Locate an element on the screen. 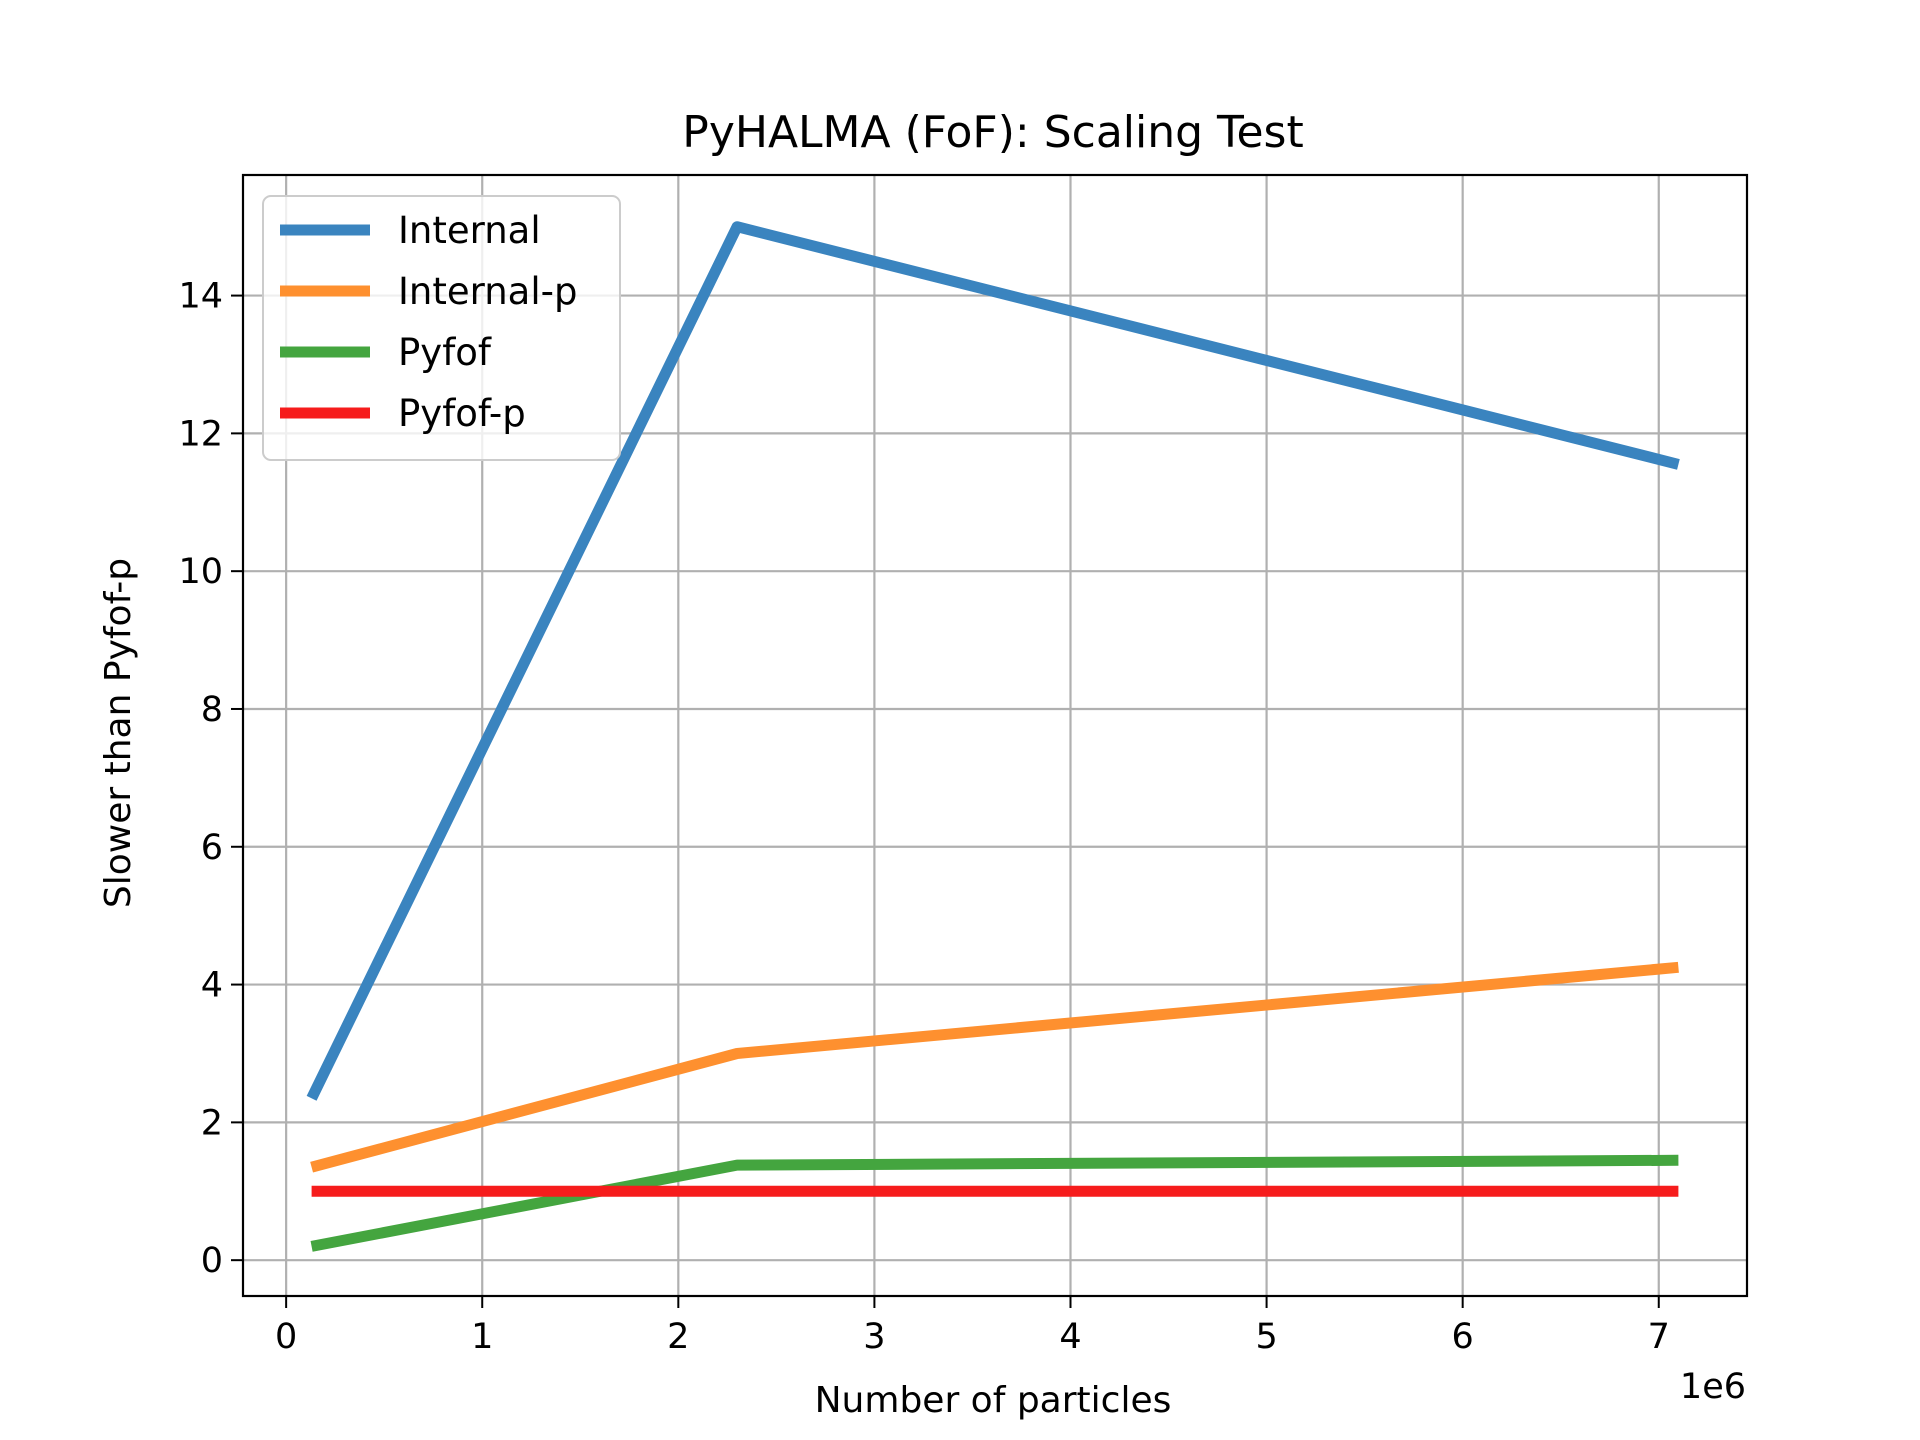 This screenshot has width=1920, height=1440. x-tick-label: 1 is located at coordinates (482, 1337).